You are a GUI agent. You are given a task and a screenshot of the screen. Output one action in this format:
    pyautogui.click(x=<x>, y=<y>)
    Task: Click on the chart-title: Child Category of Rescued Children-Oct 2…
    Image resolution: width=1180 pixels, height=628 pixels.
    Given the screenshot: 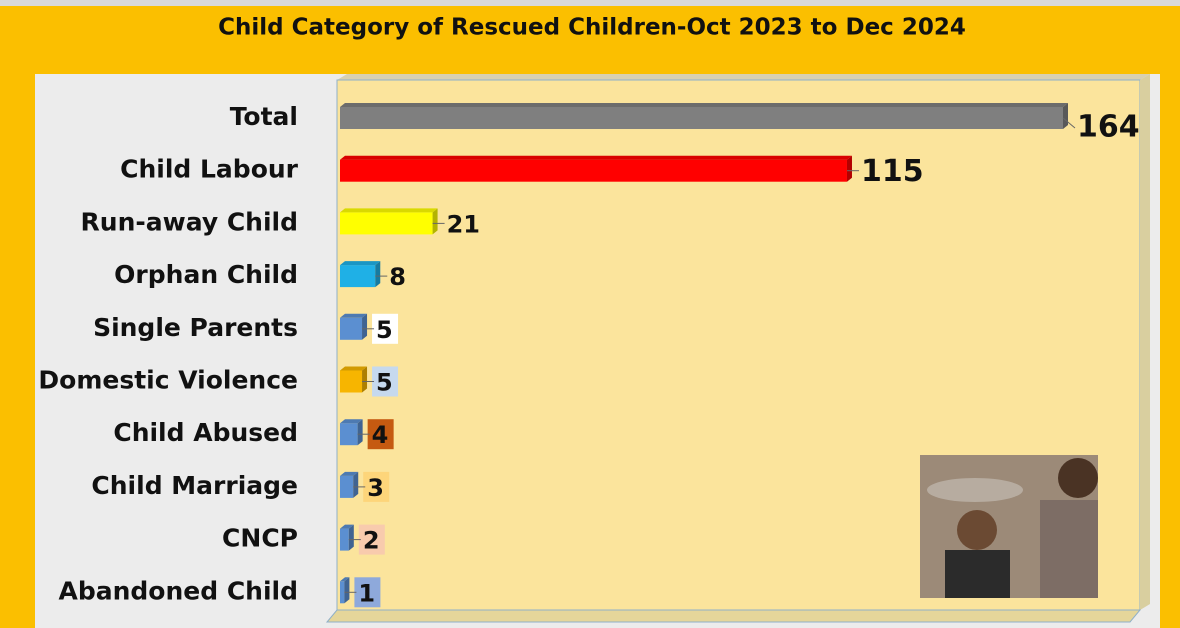 What is the action you would take?
    pyautogui.click(x=592, y=28)
    